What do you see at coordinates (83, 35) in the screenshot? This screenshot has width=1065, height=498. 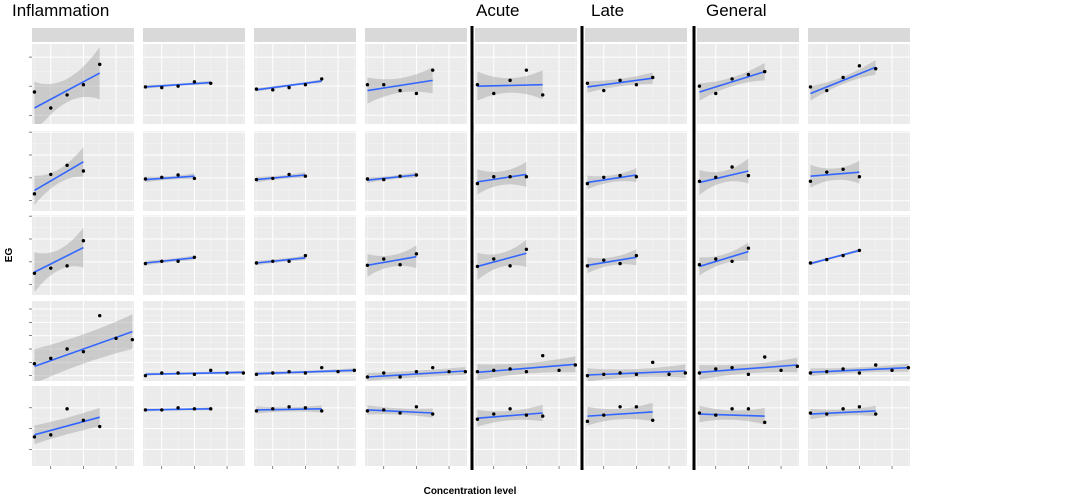 I see `strip-me14` at bounding box center [83, 35].